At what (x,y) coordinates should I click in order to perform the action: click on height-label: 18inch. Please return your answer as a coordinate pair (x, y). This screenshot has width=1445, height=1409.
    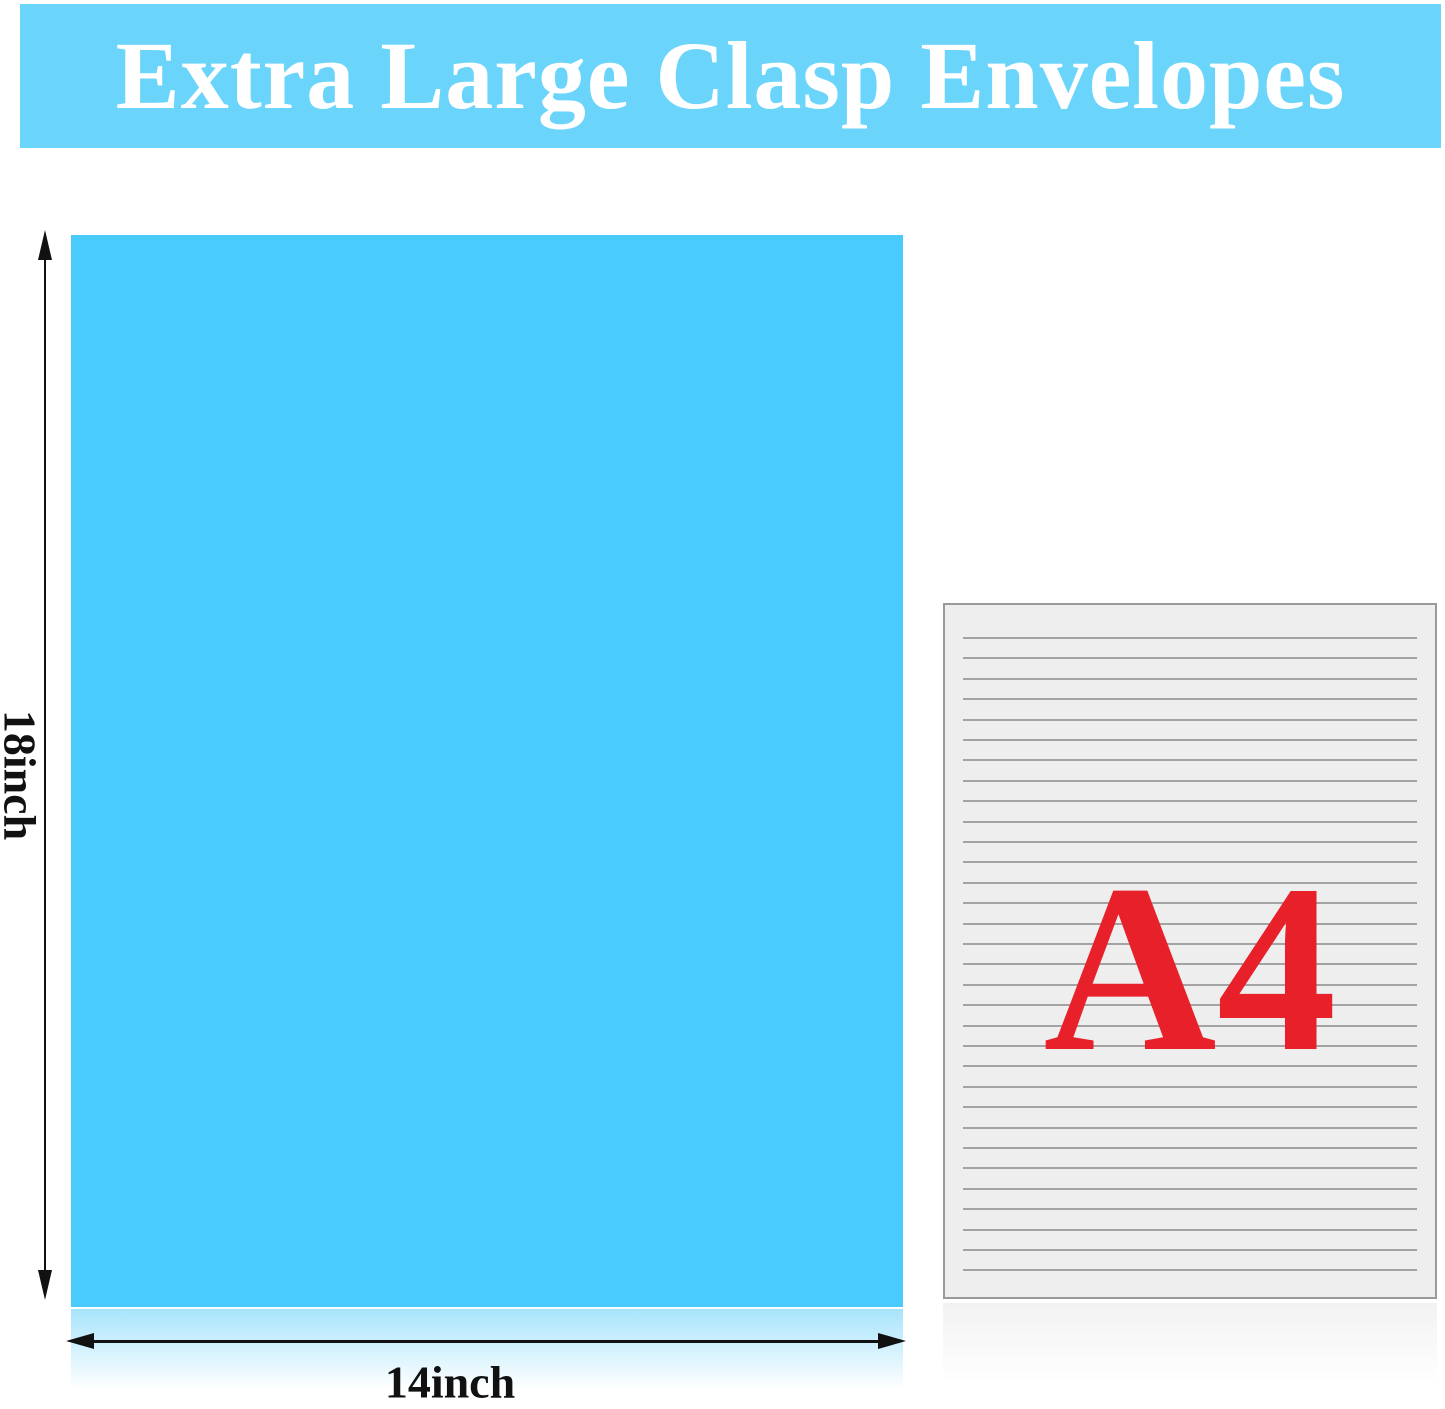
    Looking at the image, I should click on (23, 775).